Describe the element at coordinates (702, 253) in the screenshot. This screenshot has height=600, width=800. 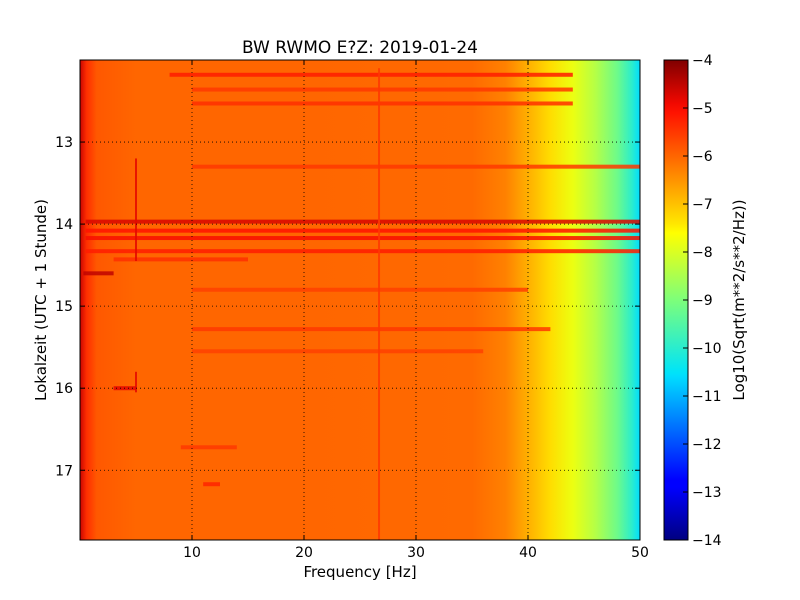
I see `colorbar-tick-label: −8` at that location.